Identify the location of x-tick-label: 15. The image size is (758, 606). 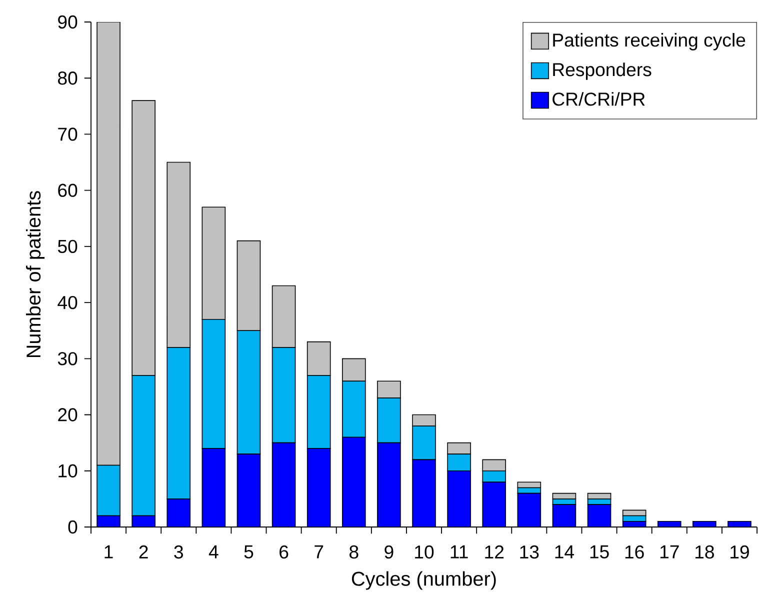
(599, 551).